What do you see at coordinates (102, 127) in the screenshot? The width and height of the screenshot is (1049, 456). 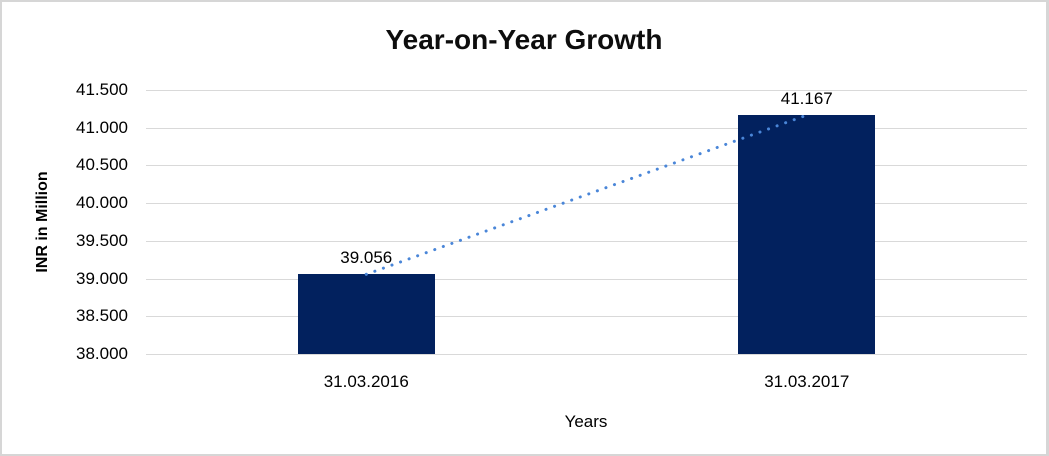 I see `y-axis-tick-label: 41.000` at bounding box center [102, 127].